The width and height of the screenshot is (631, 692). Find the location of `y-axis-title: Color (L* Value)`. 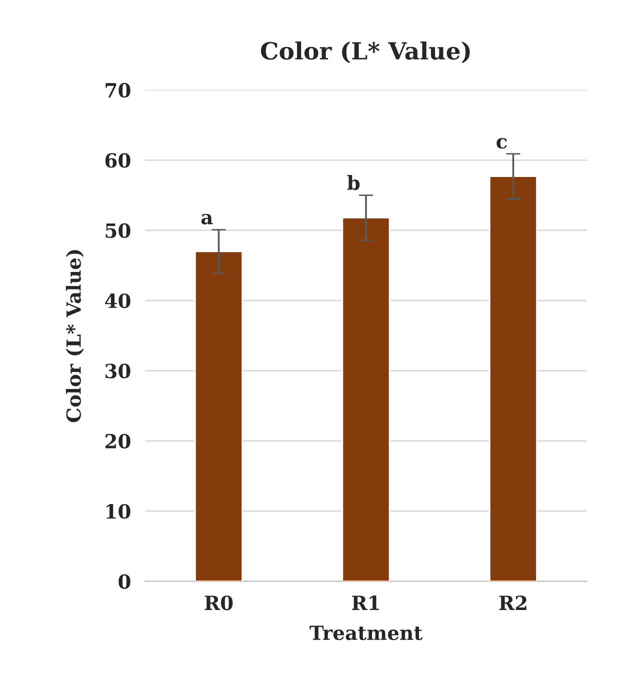

y-axis-title: Color (L* Value) is located at coordinates (75, 336).